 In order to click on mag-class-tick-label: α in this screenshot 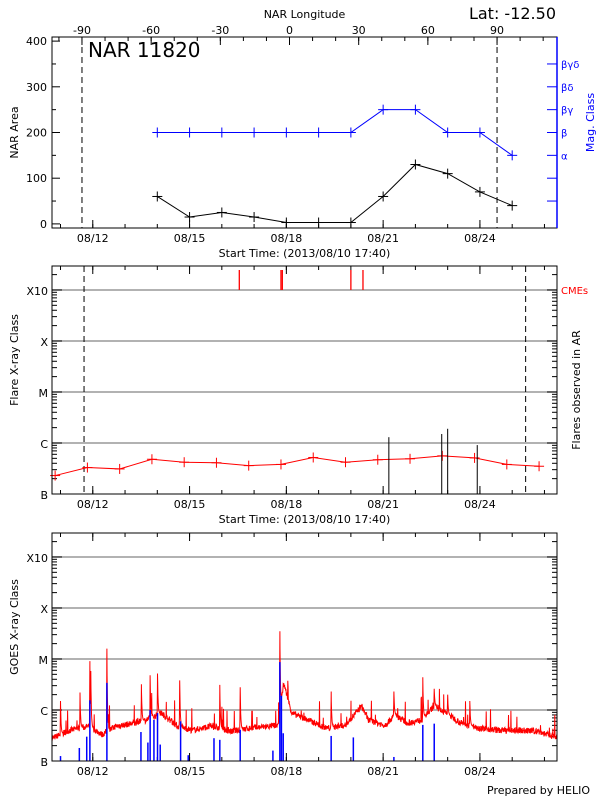, I will do `click(564, 156)`.